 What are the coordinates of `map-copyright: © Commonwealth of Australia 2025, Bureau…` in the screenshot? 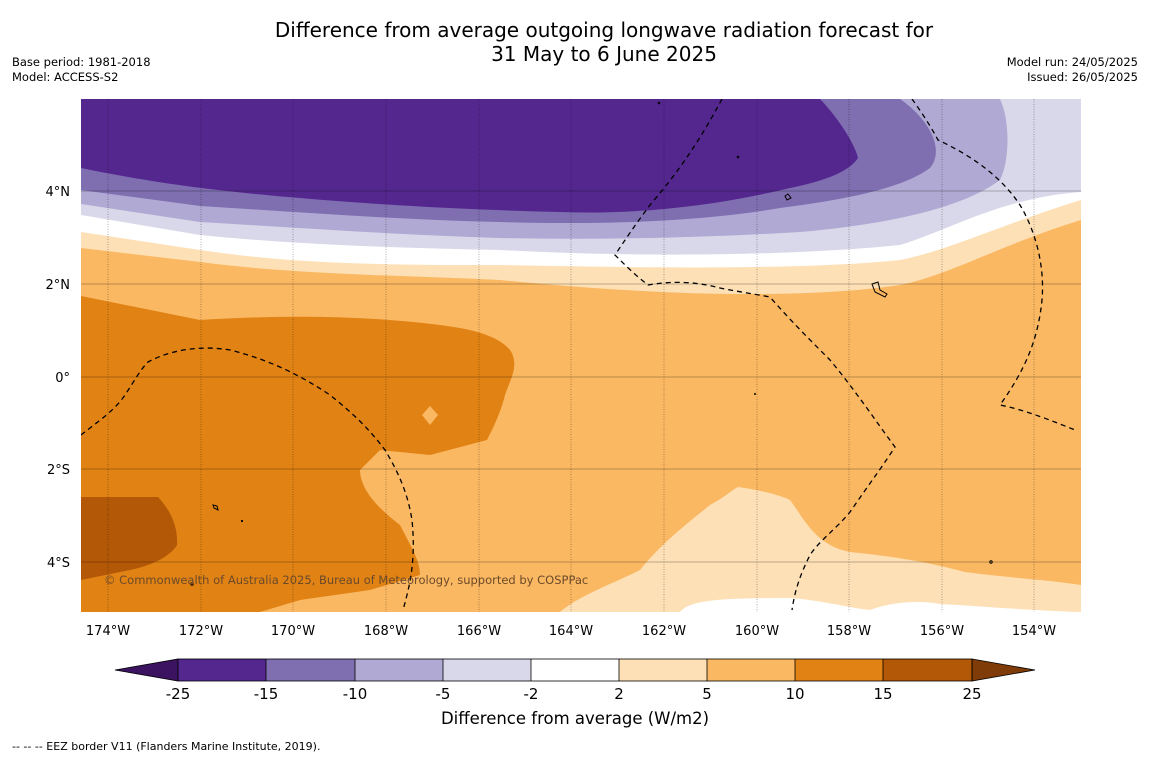 It's located at (346, 580).